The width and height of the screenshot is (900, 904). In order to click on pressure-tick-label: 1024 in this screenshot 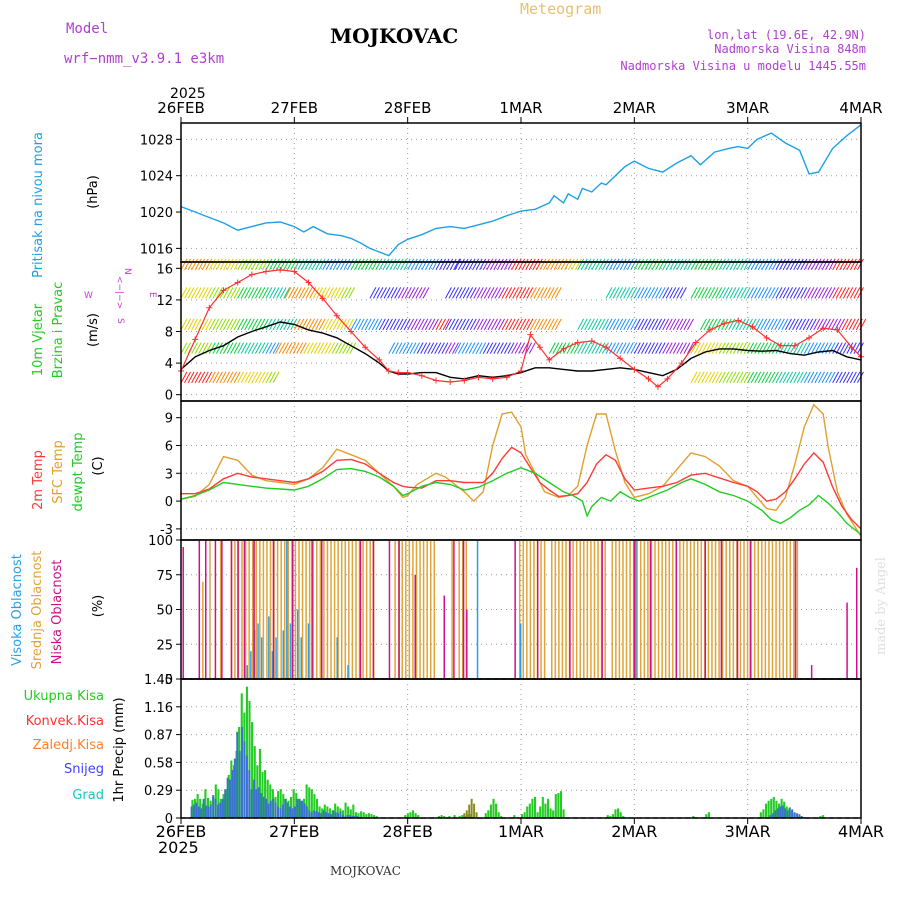, I will do `click(156, 177)`.